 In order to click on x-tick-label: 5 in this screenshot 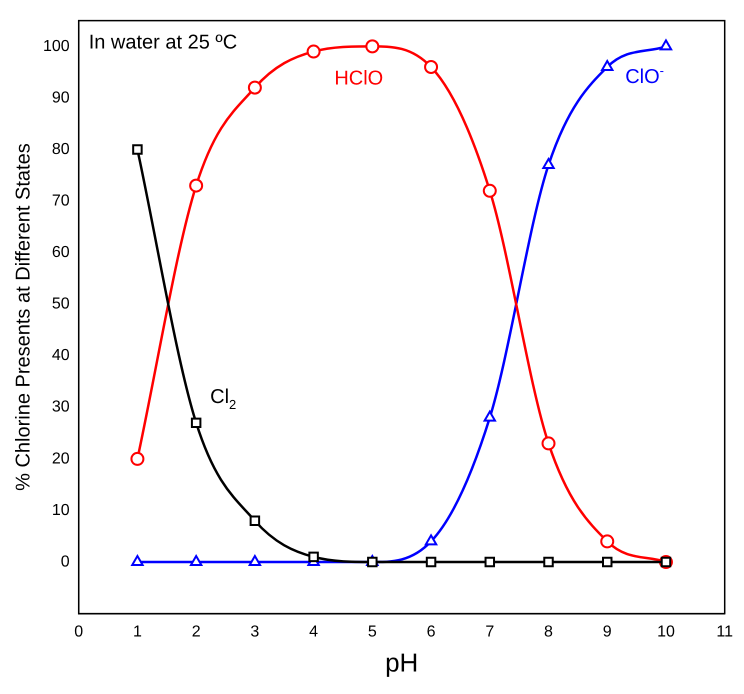, I will do `click(372, 632)`.